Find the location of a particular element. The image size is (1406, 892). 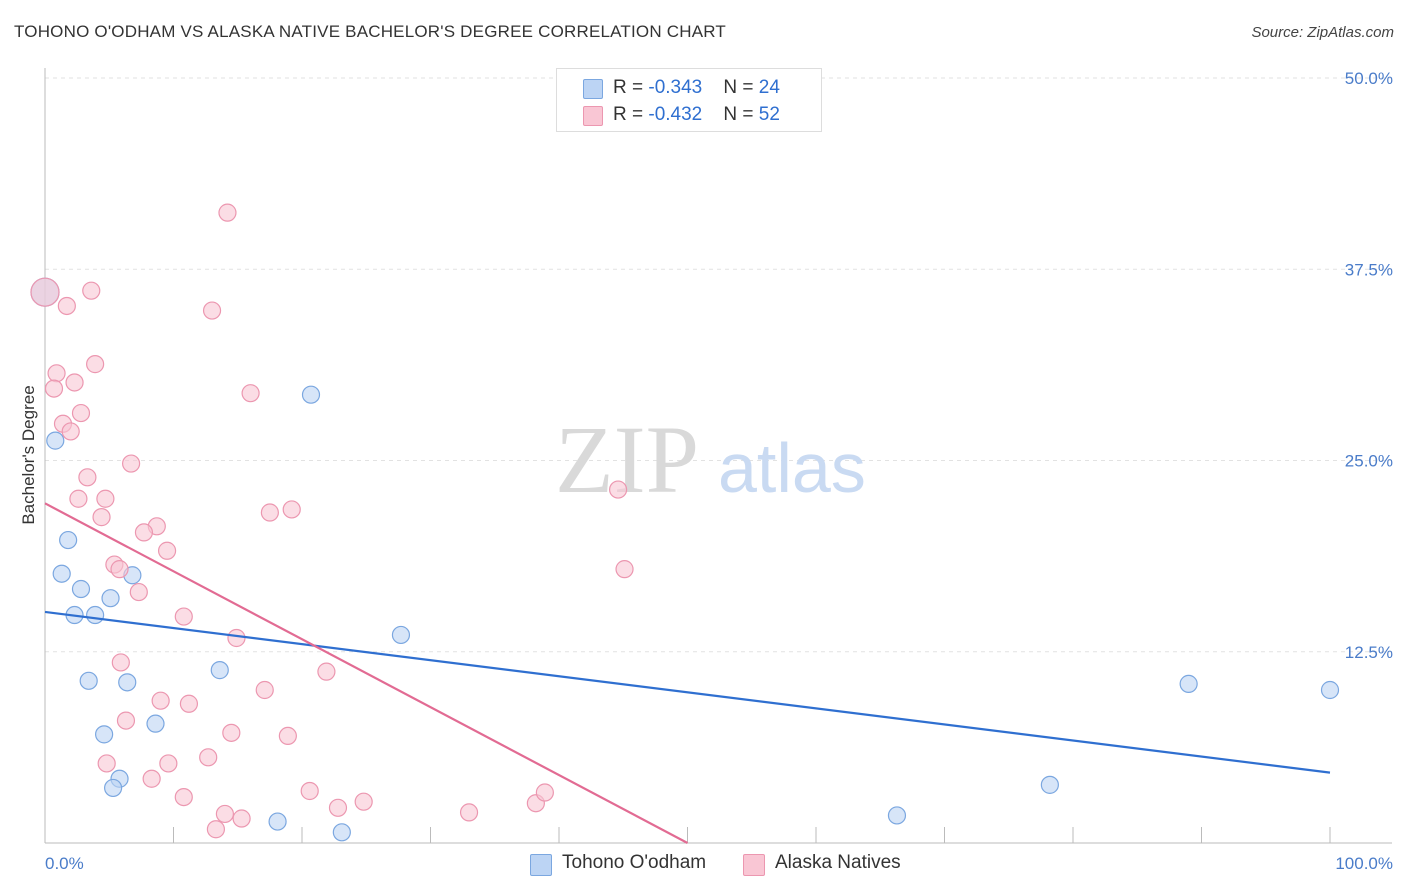

x-tick-labels: 0.0% 100.0% is located at coordinates (719, 863).